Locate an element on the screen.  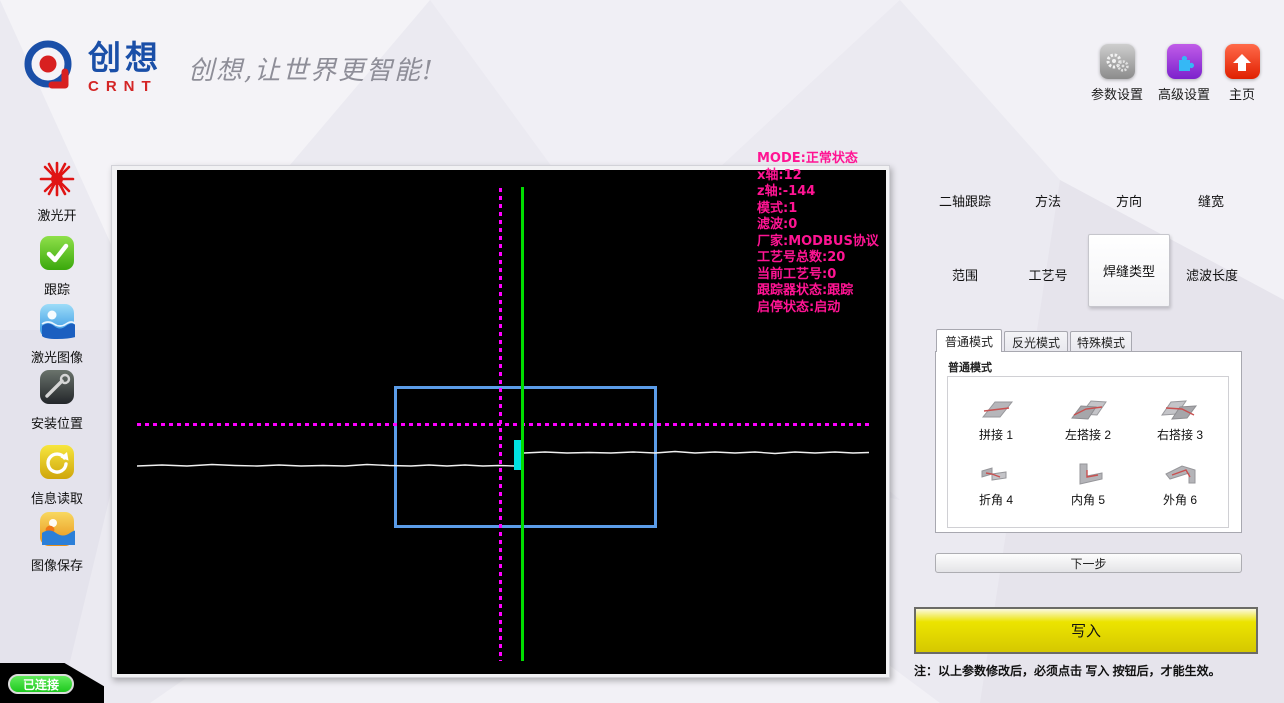
inner-corner-icon is located at coordinates (1091, 474).